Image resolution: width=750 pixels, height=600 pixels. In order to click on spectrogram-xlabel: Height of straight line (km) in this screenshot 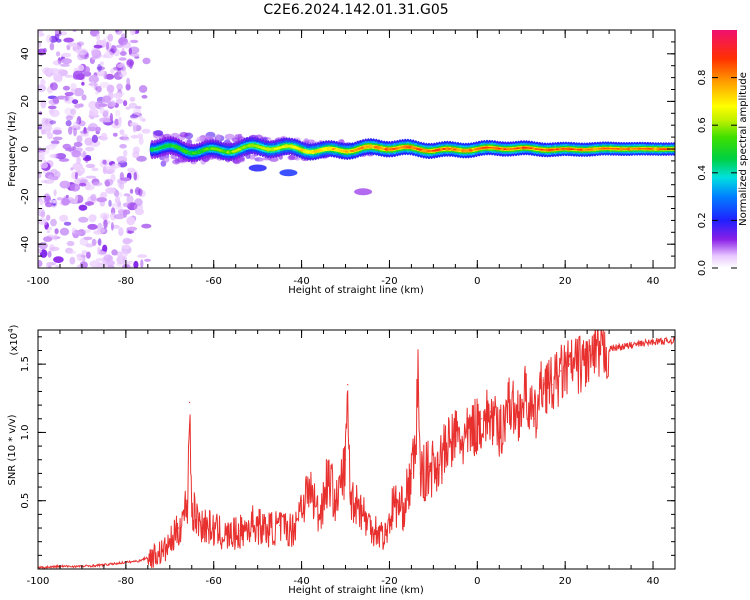, I will do `click(356, 290)`.